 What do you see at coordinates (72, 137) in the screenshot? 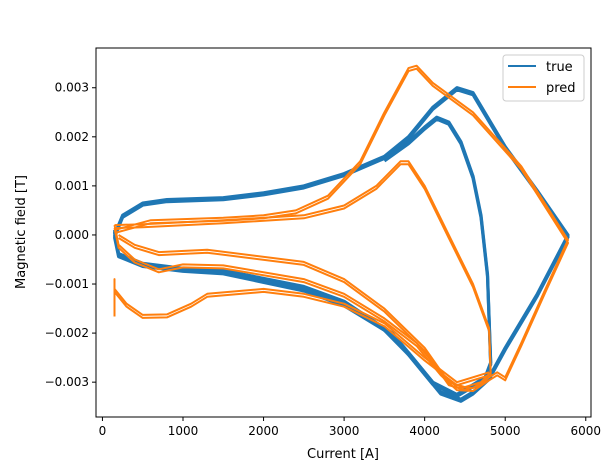
I see `y-tick-label: 0.002` at bounding box center [72, 137].